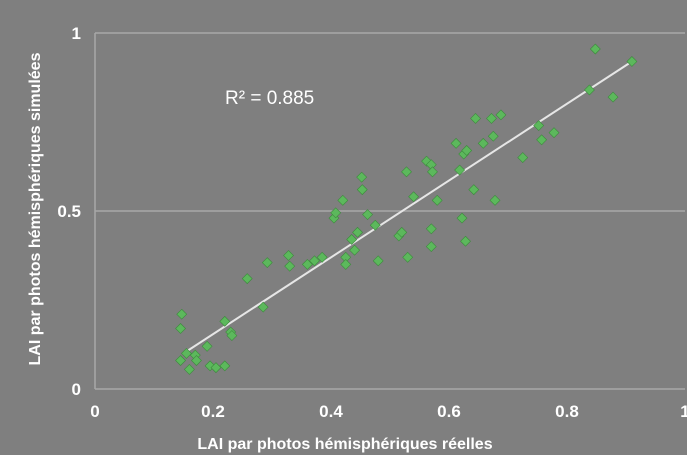 Image resolution: width=687 pixels, height=455 pixels. Describe the element at coordinates (94, 411) in the screenshot. I see `x-tick-label: 0` at that location.